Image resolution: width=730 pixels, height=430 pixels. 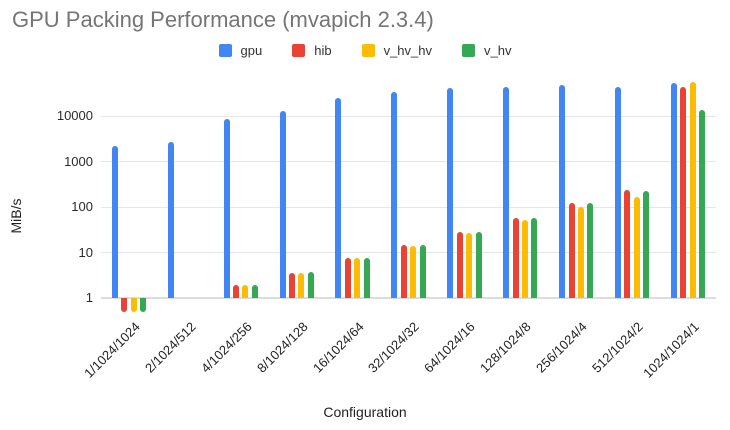 What do you see at coordinates (291, 286) in the screenshot?
I see `bar-hib-8/1024/128` at bounding box center [291, 286].